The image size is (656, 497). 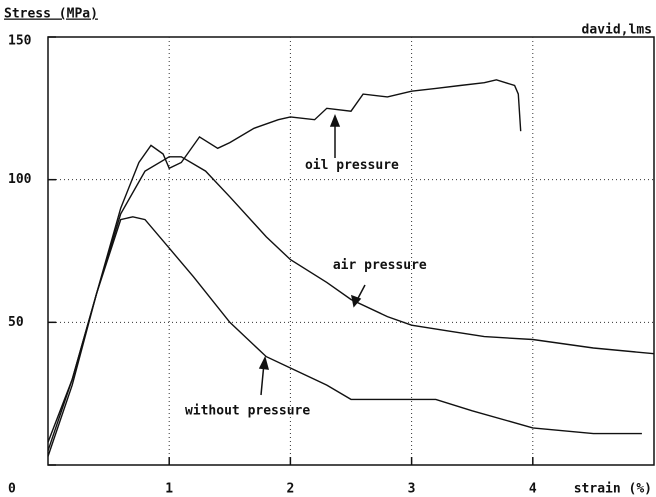 I want to click on annotation: air pressure, so click(x=380, y=265).